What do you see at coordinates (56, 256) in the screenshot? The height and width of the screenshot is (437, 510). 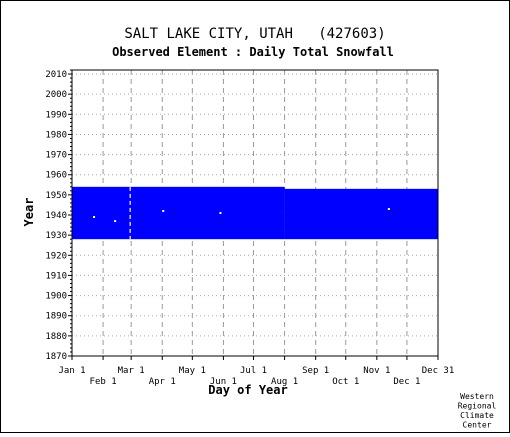 I see `y-tick-label: 1920` at bounding box center [56, 256].